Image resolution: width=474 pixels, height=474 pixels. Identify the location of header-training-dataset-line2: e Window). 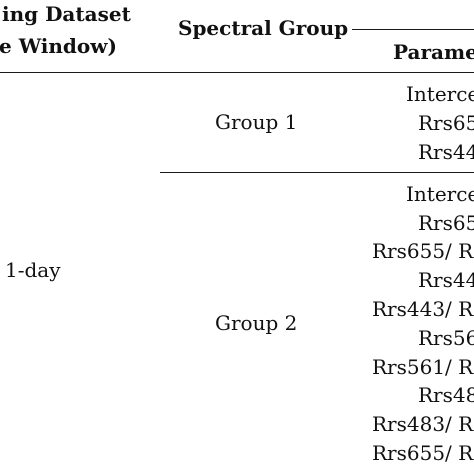
(58, 46).